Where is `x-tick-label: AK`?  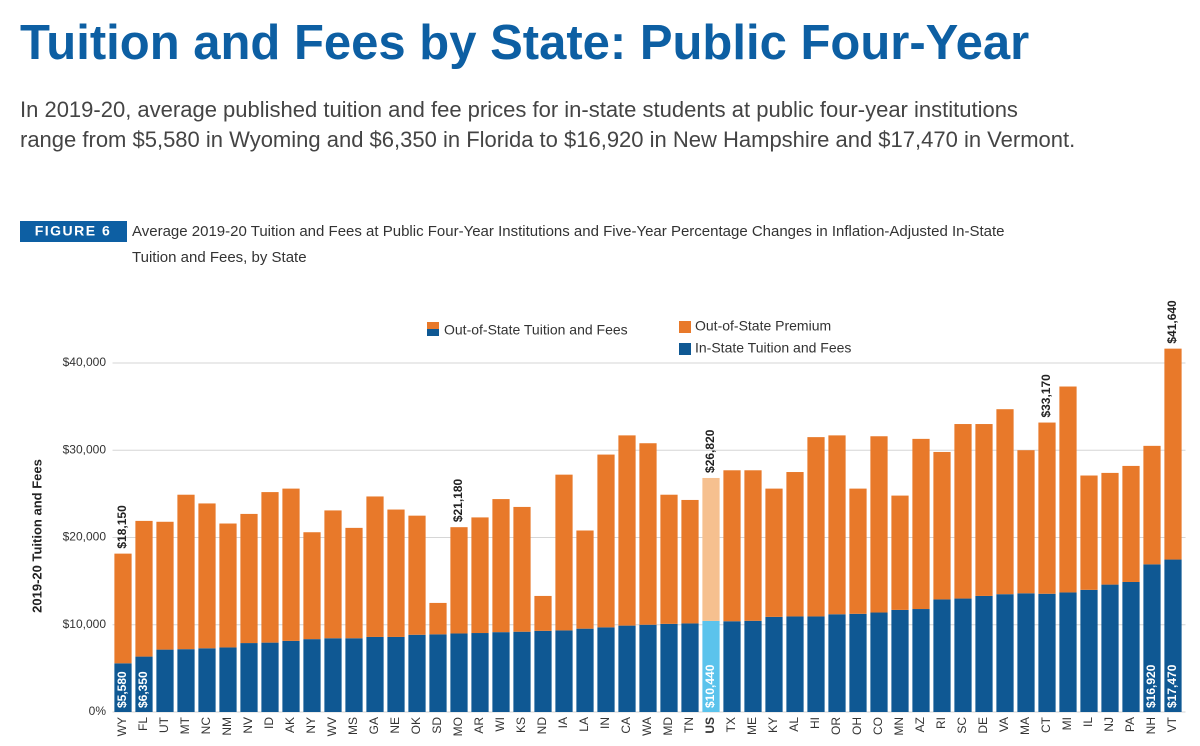
x-tick-label: AK is located at coordinates (290, 725).